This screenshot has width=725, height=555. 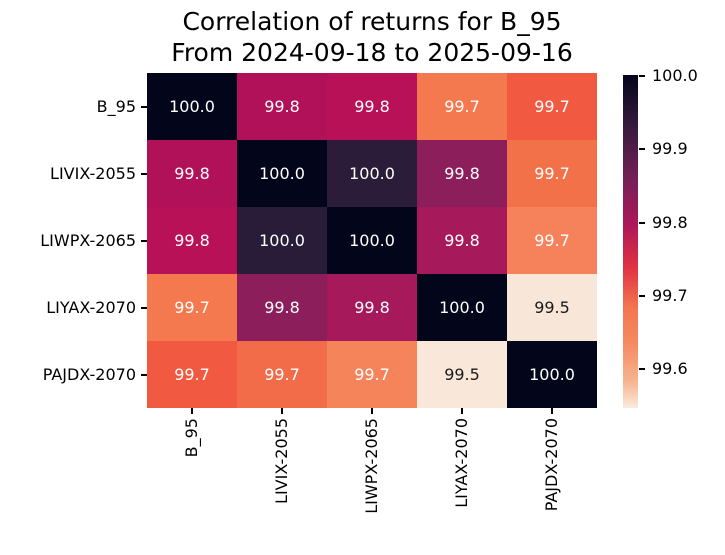 I want to click on x-axis-label: LIYAX-2070, so click(x=461, y=463).